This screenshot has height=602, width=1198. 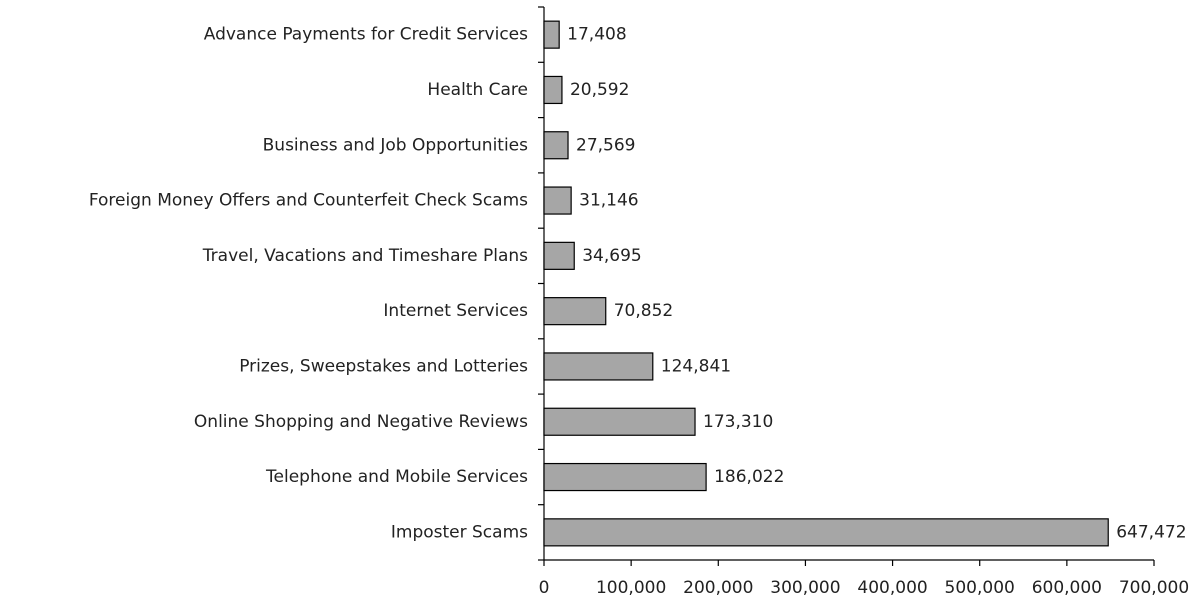 What do you see at coordinates (365, 256) in the screenshot?
I see `y-tick-label: Travel, Vacations and Timeshare Plans` at bounding box center [365, 256].